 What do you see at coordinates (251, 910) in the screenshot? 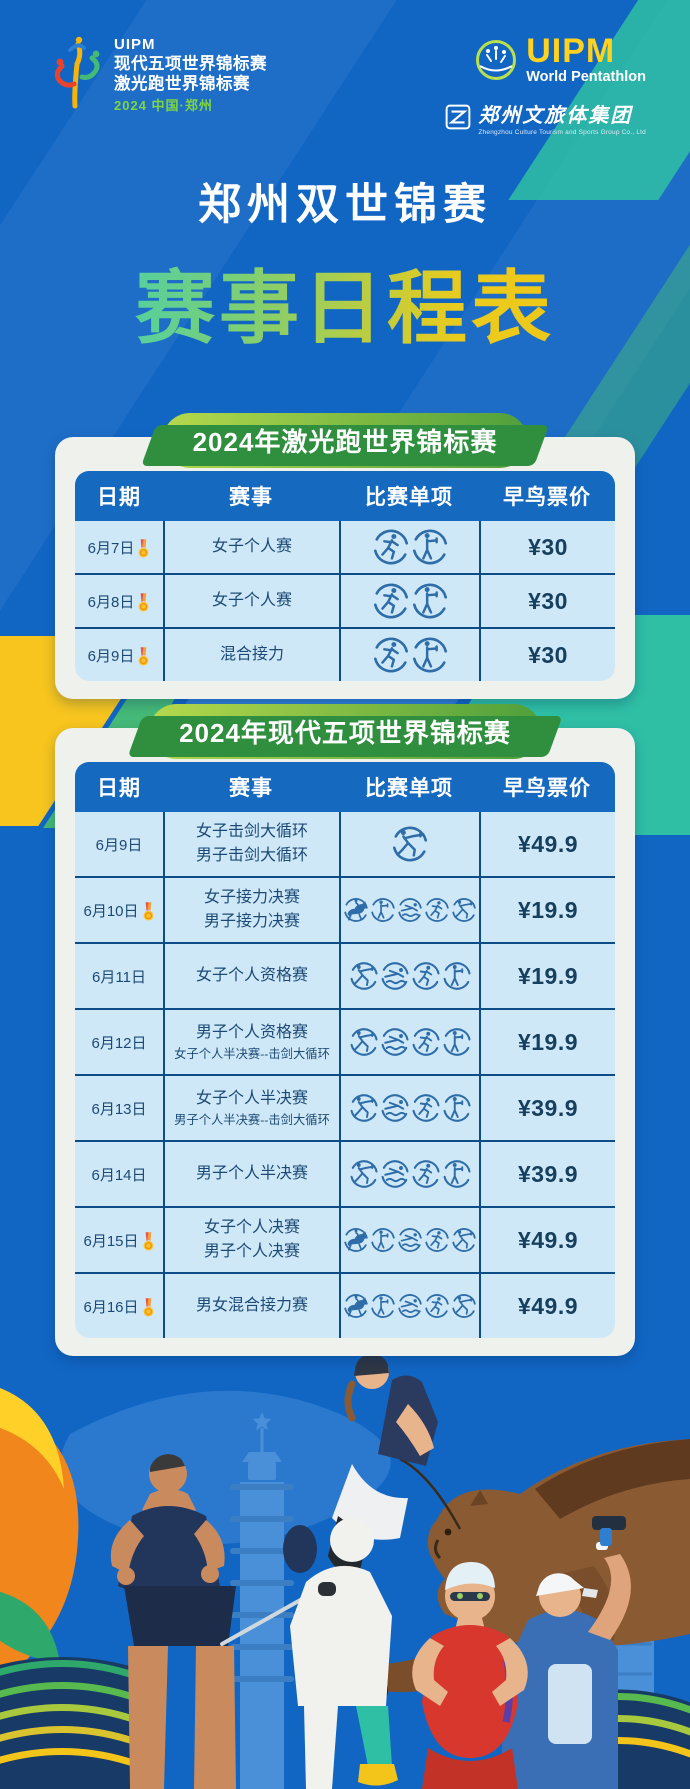
I see `event-cell: 女子接力决赛 男子接力决赛` at bounding box center [251, 910].